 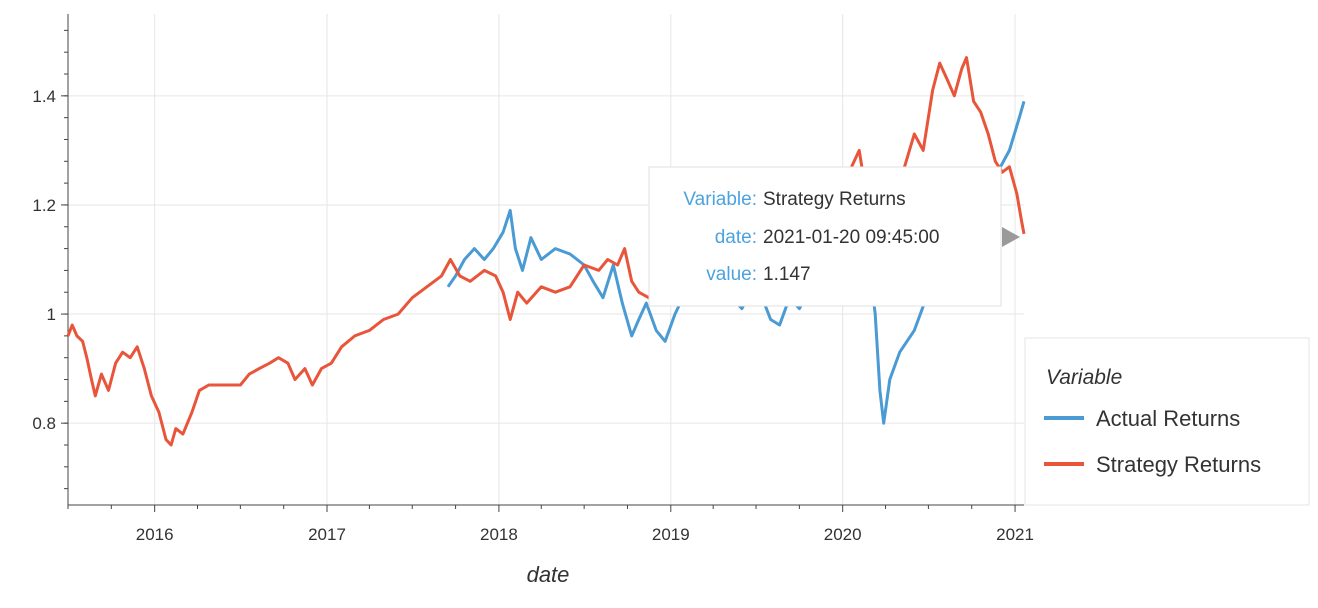 I want to click on tooltip-value-date: 2021-01-20 09:45:00, so click(x=851, y=237).